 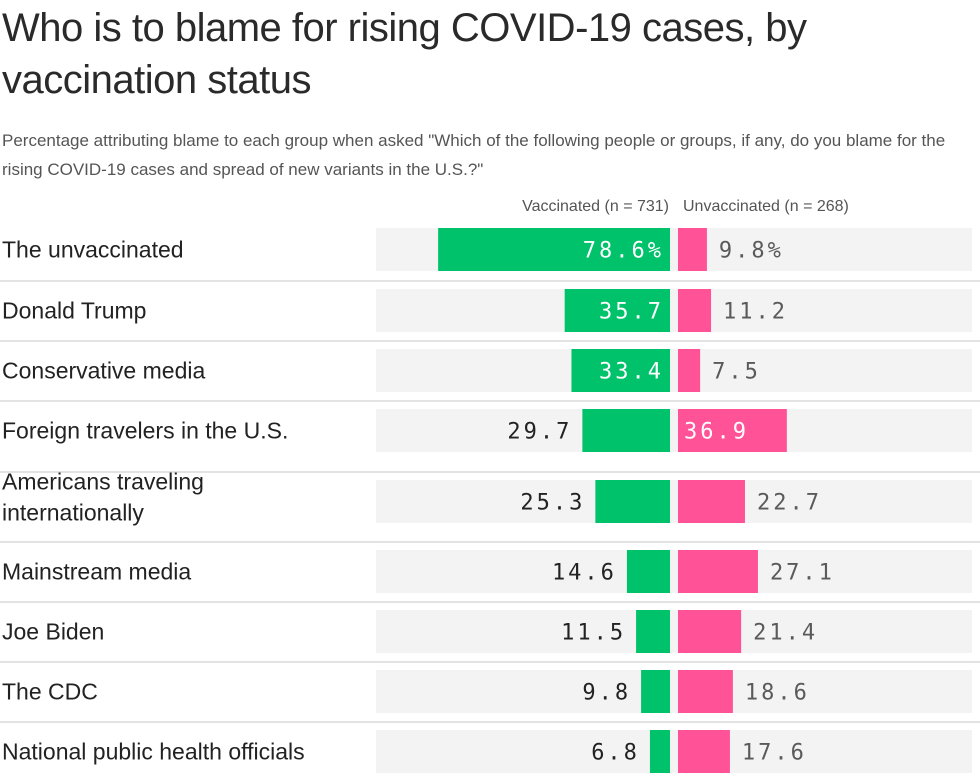 I want to click on vaccinated-value-label: 33.4, so click(x=631, y=372).